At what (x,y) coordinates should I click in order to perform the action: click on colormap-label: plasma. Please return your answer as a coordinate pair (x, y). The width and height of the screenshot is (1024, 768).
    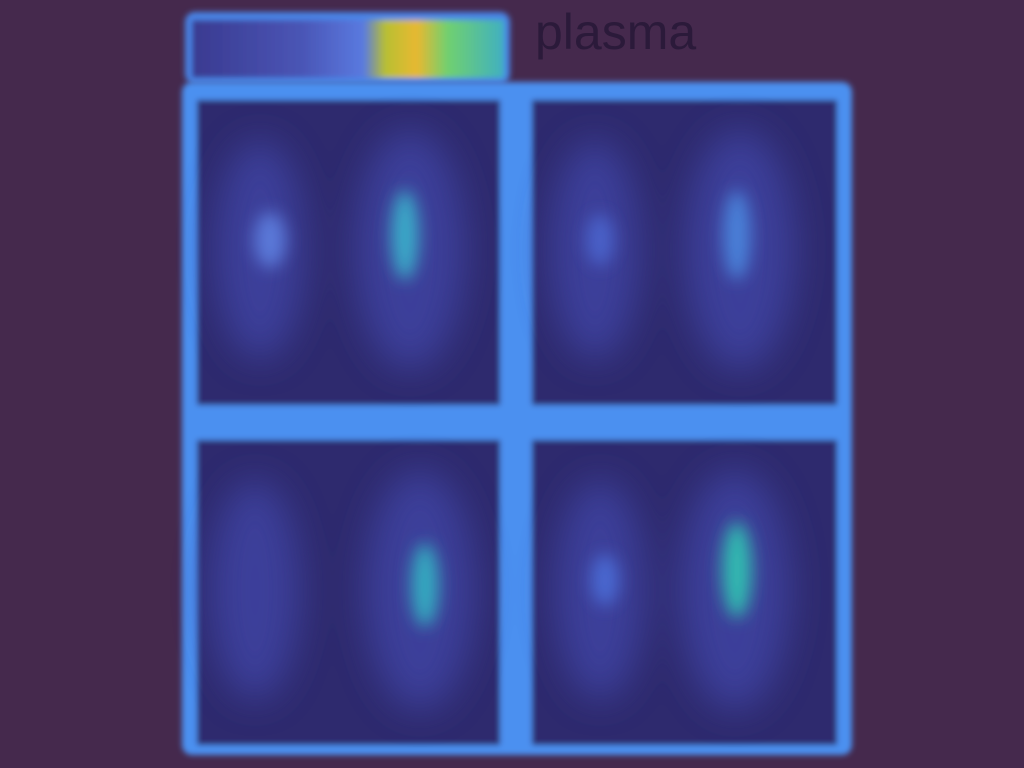
    Looking at the image, I should click on (615, 32).